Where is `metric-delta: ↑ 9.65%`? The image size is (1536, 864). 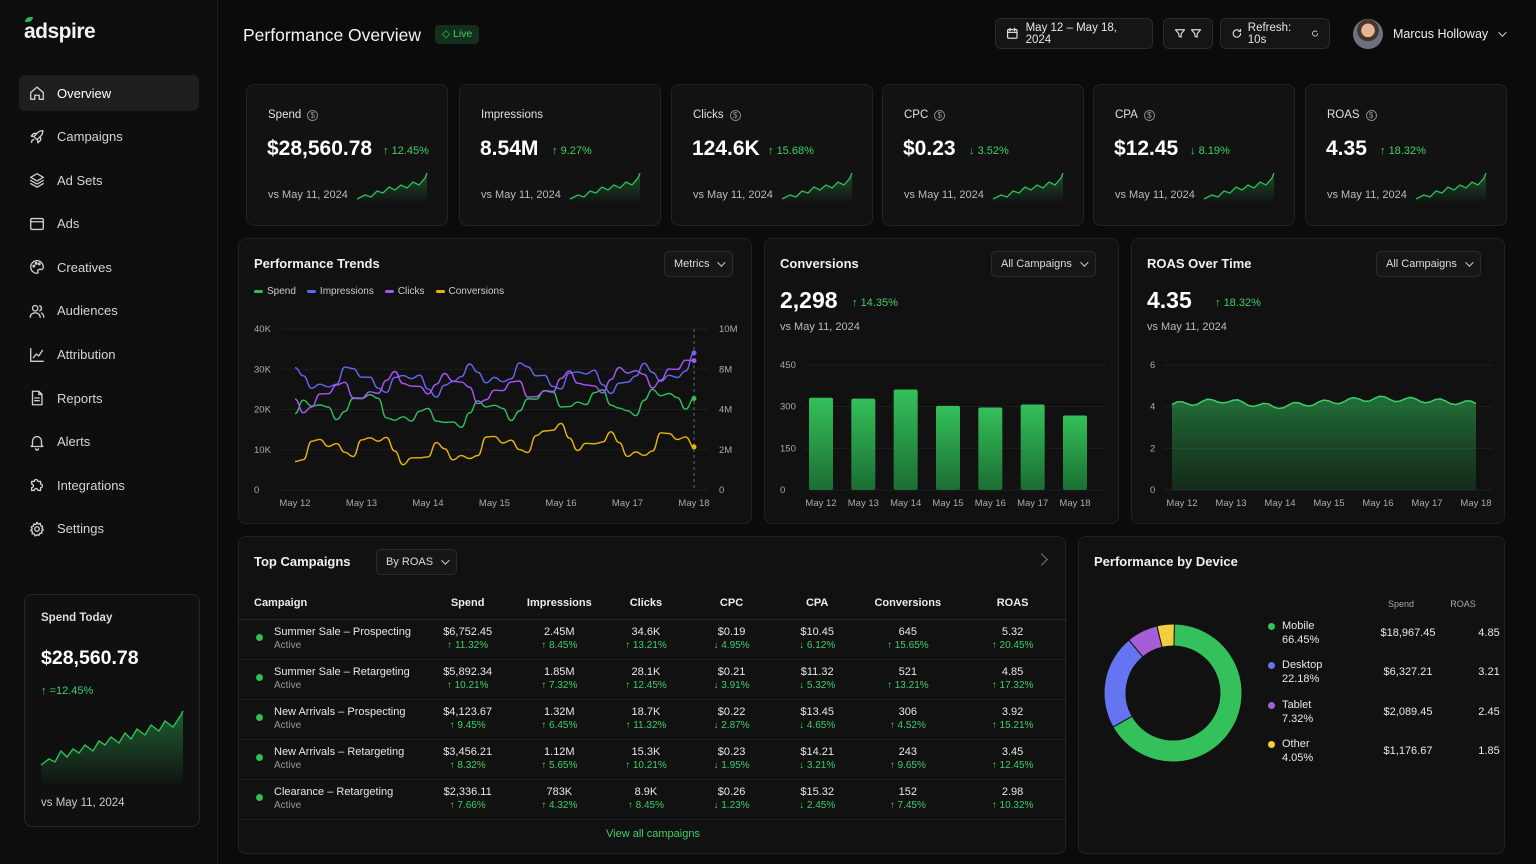 metric-delta: ↑ 9.65% is located at coordinates (907, 765).